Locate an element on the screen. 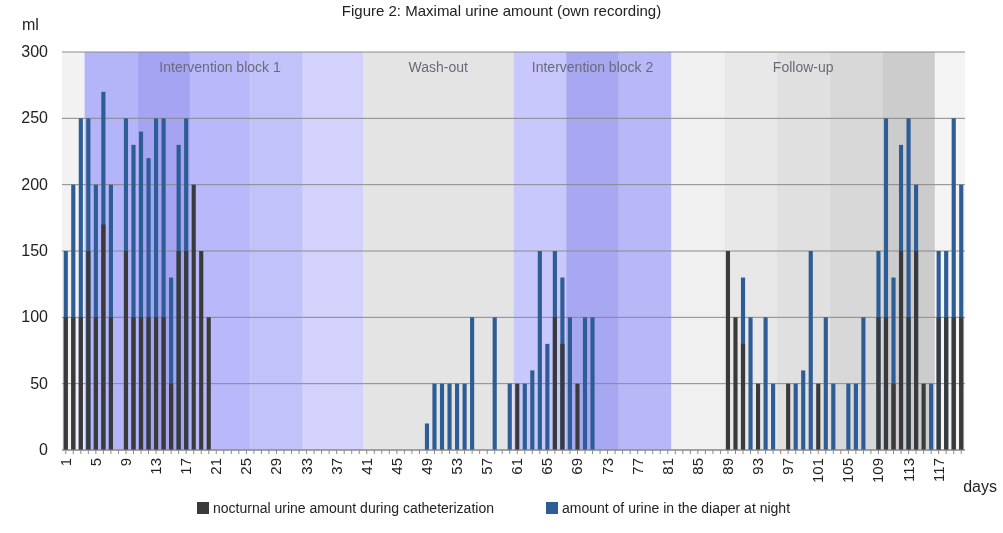 The width and height of the screenshot is (1003, 533). x-tick-label: 117 is located at coordinates (938, 470).